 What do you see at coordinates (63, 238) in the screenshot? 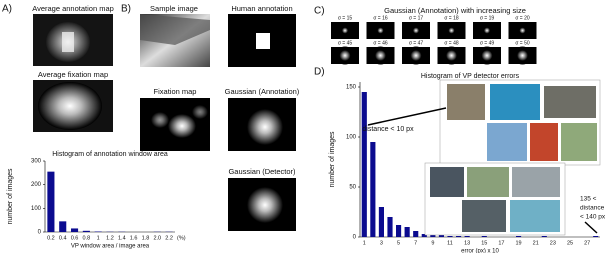
I see `x-tick-label: 0.4` at bounding box center [63, 238].